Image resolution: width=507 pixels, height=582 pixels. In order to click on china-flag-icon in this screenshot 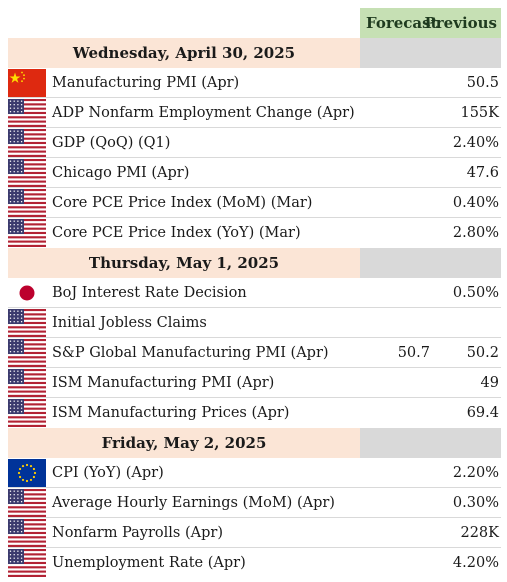, I will do `click(27, 83)`.